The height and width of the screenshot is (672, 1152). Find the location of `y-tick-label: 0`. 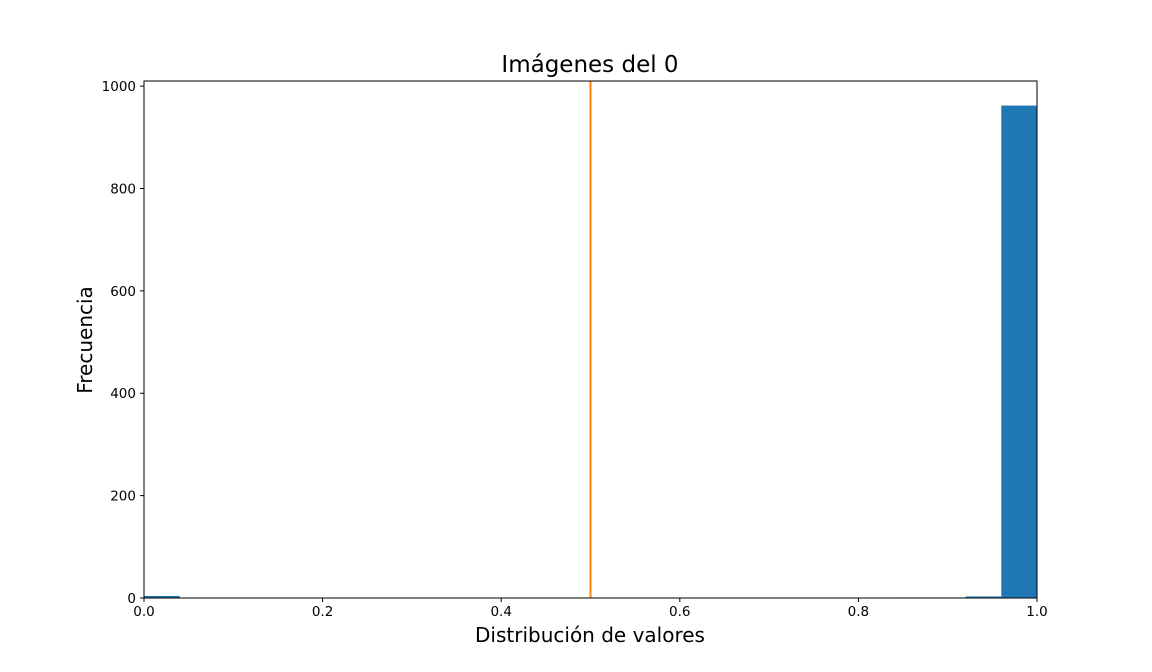

y-tick-label: 0 is located at coordinates (131, 599).